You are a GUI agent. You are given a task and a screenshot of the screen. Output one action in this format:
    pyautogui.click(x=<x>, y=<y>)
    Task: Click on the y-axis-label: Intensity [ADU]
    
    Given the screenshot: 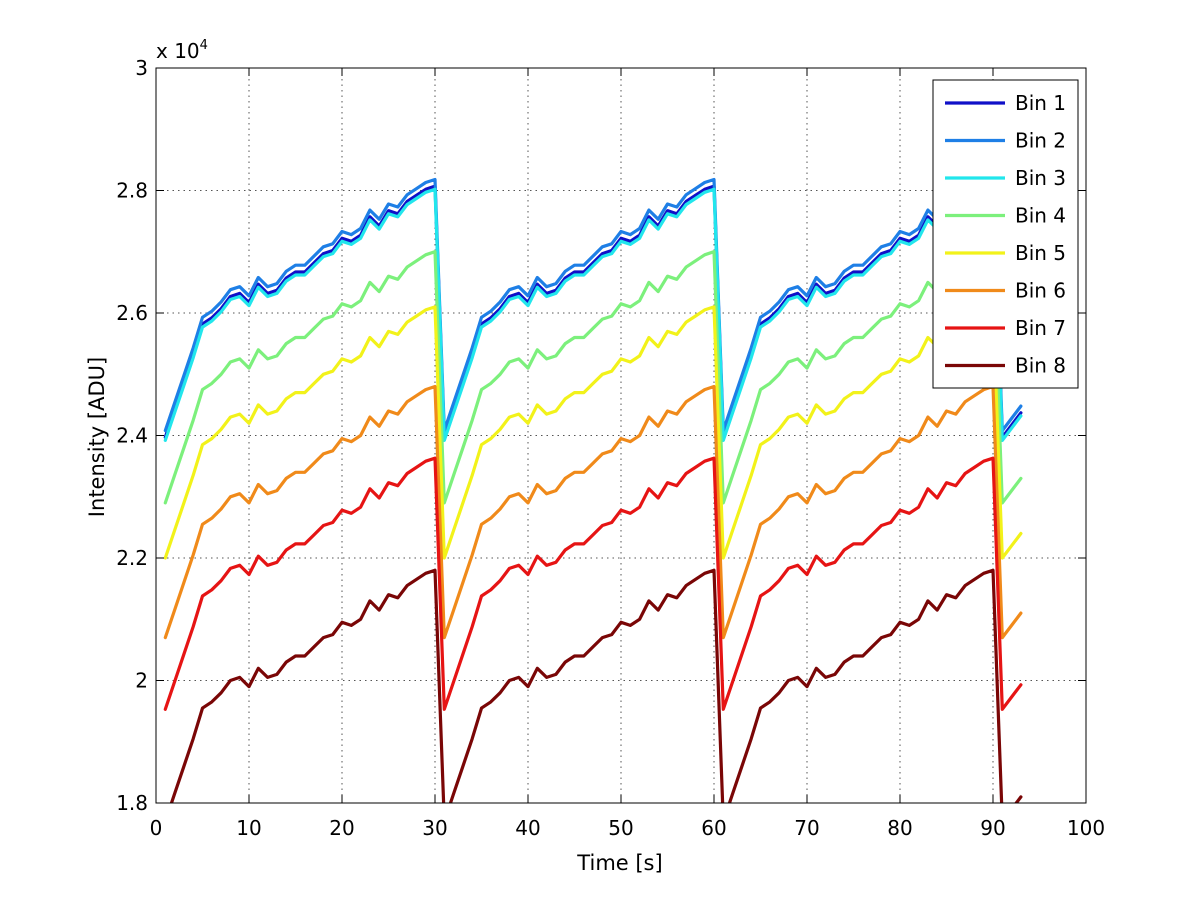 What is the action you would take?
    pyautogui.click(x=97, y=437)
    